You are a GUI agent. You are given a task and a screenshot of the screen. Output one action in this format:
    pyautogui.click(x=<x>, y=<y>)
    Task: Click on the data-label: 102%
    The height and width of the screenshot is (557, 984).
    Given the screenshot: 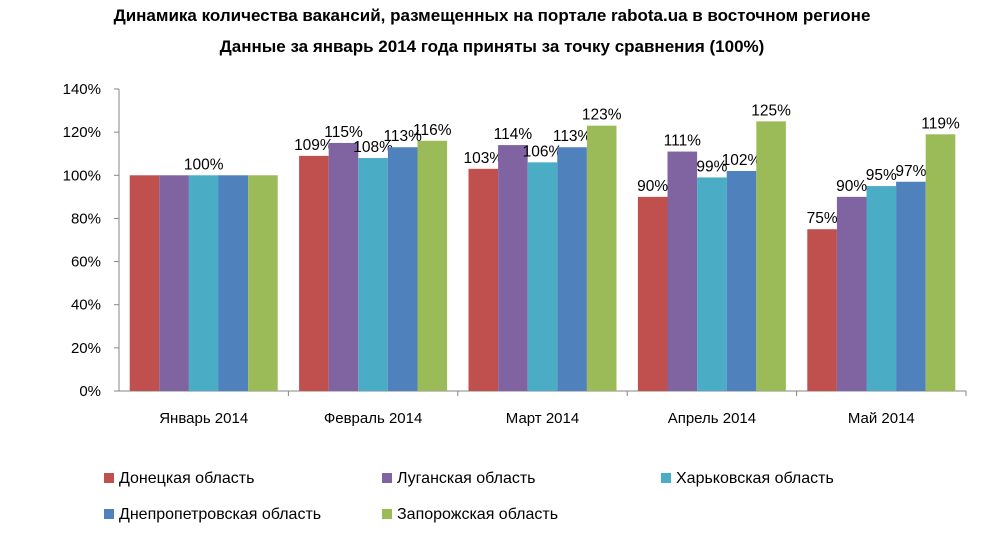 What is the action you would take?
    pyautogui.click(x=742, y=160)
    